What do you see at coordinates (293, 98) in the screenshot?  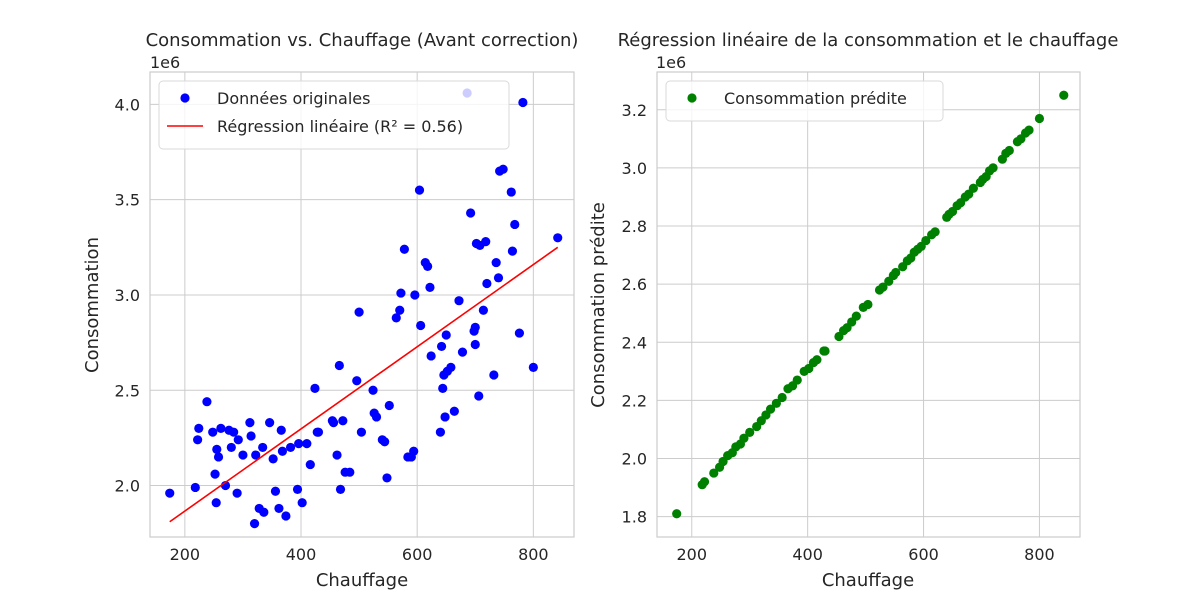 I see `legend-entry: Données originales` at bounding box center [293, 98].